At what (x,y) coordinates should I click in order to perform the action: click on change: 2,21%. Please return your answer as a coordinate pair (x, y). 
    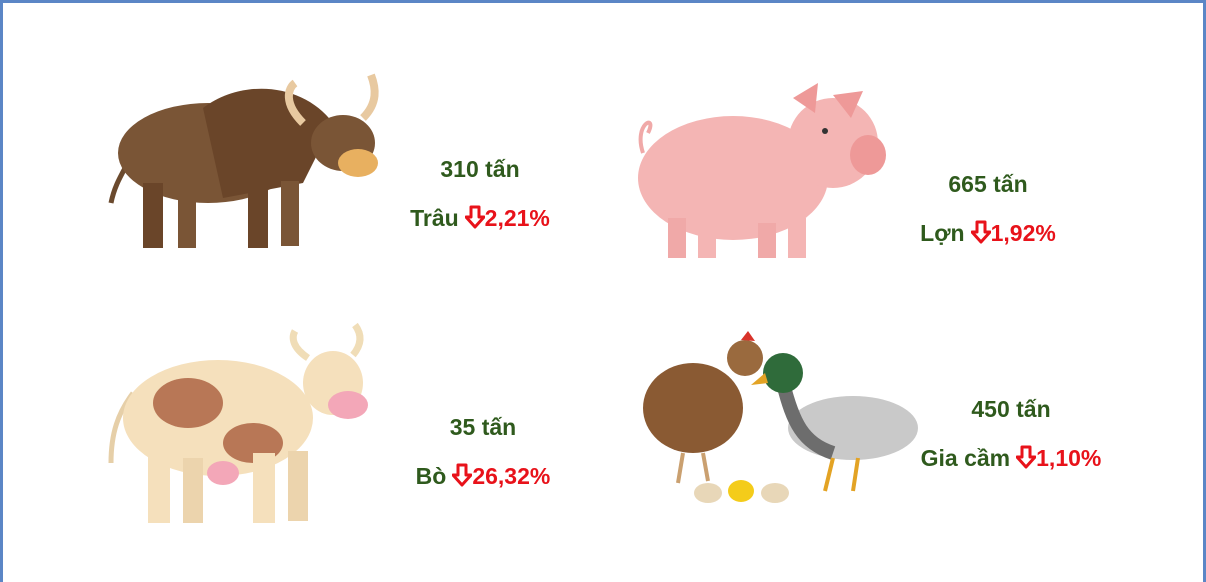
    Looking at the image, I should click on (517, 218).